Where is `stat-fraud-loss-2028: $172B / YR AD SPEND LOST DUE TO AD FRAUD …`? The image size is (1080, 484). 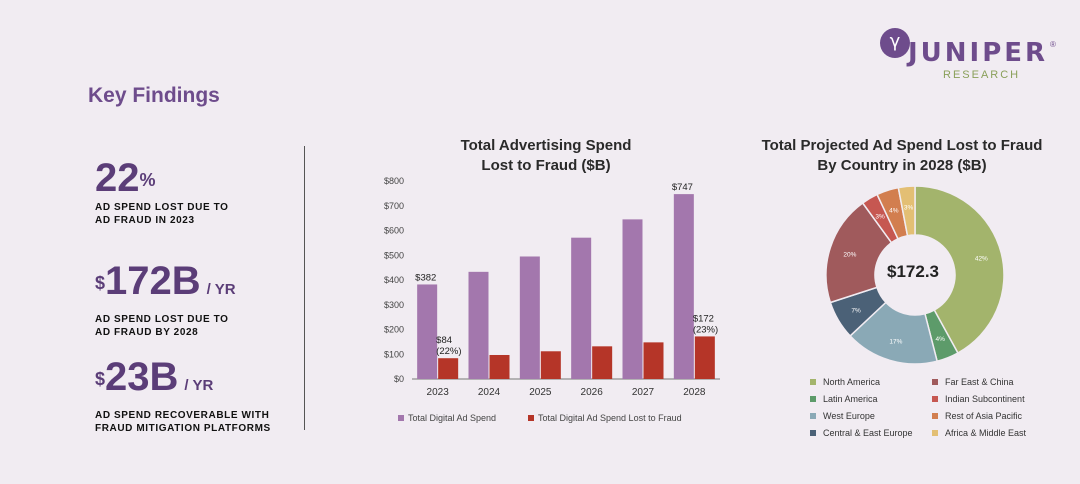
stat-fraud-loss-2028: $172B / YR AD SPEND LOST DUE TO AD FRAUD … is located at coordinates (165, 300).